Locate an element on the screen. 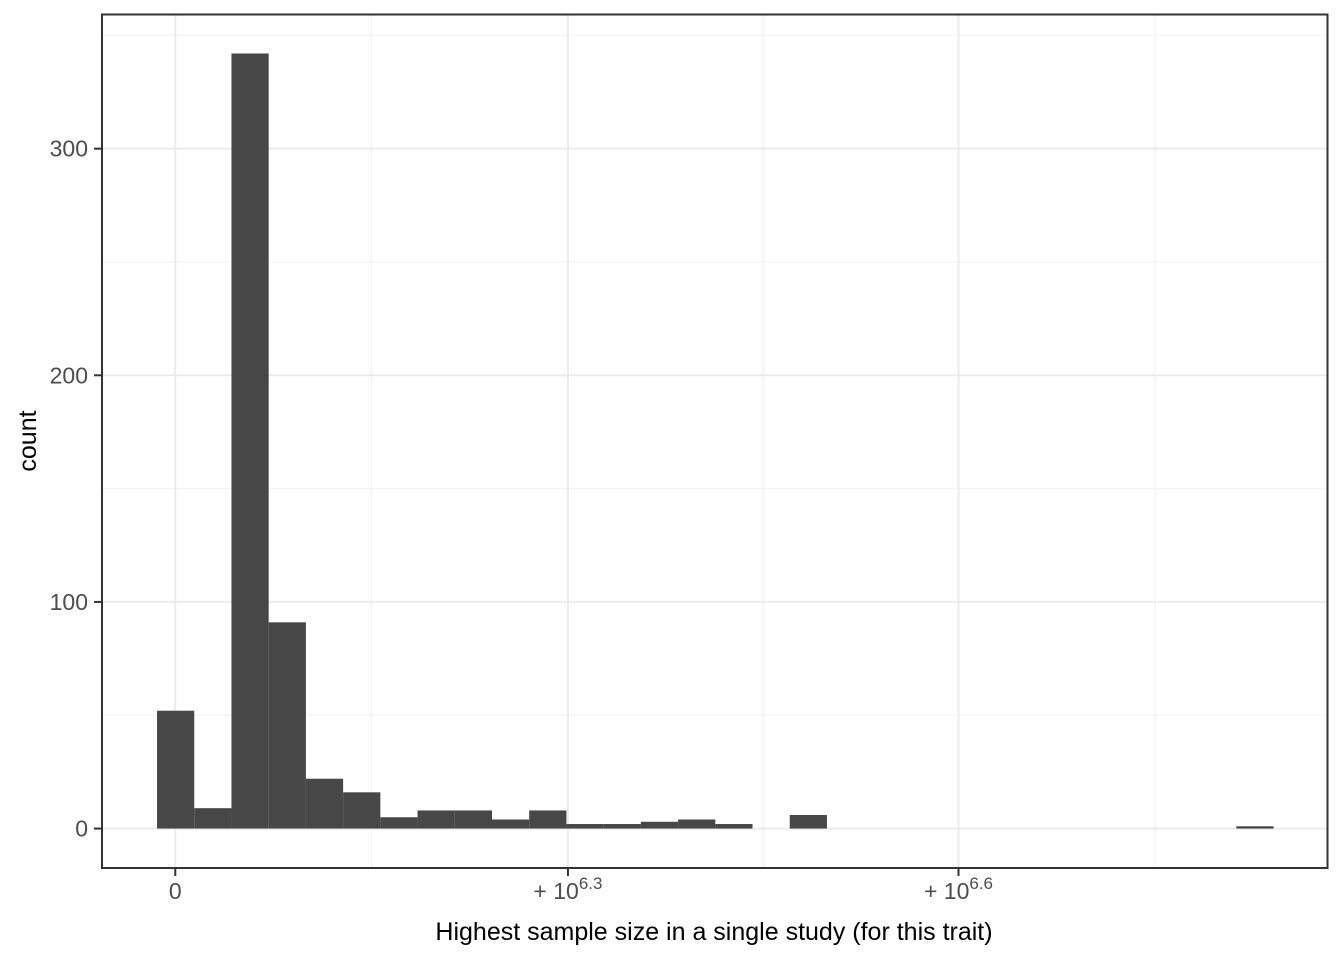 Image resolution: width=1344 pixels, height=960 pixels. x-tick-label-1: + 106.3 is located at coordinates (567, 889).